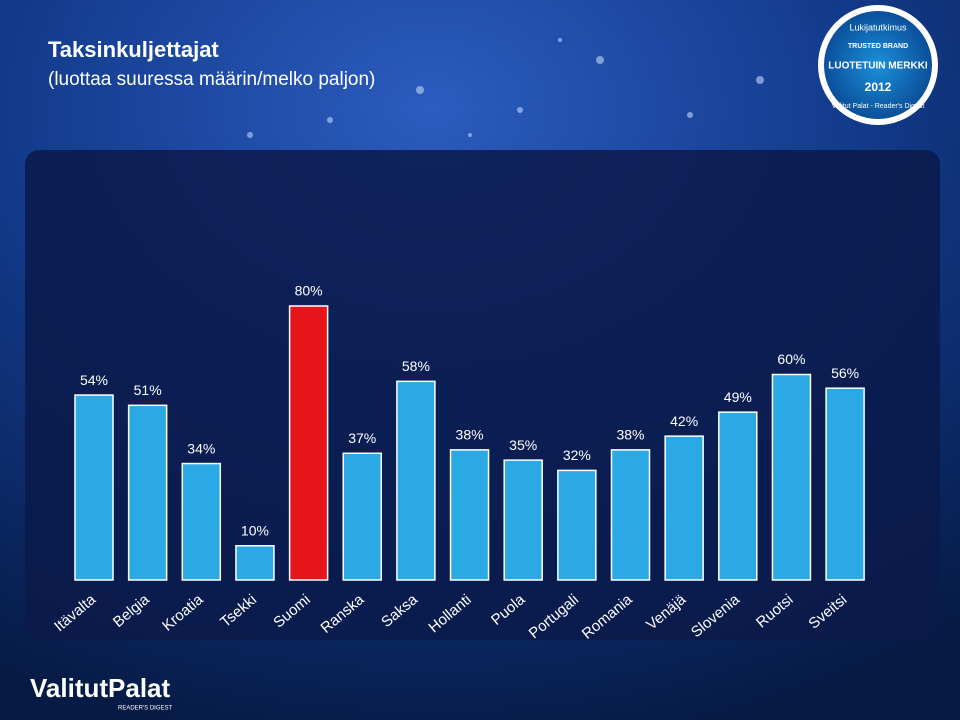  Describe the element at coordinates (145, 709) in the screenshot. I see `logo-sub: READER'S DIGEST` at that location.